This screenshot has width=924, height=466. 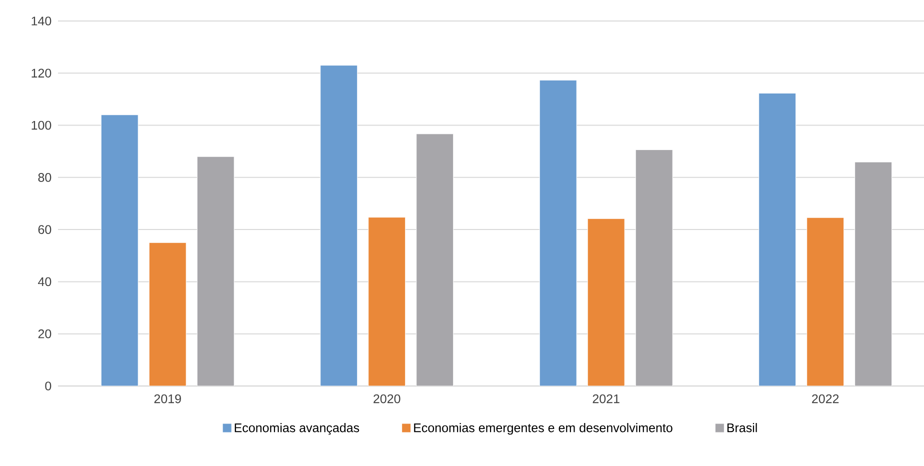 I want to click on y-tick-label: 20, so click(x=45, y=333).